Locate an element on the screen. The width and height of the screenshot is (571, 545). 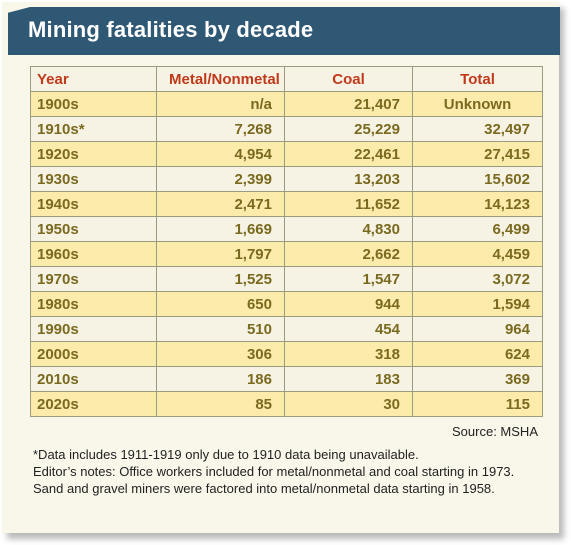
table-row: 1970s 1,525 1,547 3,072 is located at coordinates (286, 279).